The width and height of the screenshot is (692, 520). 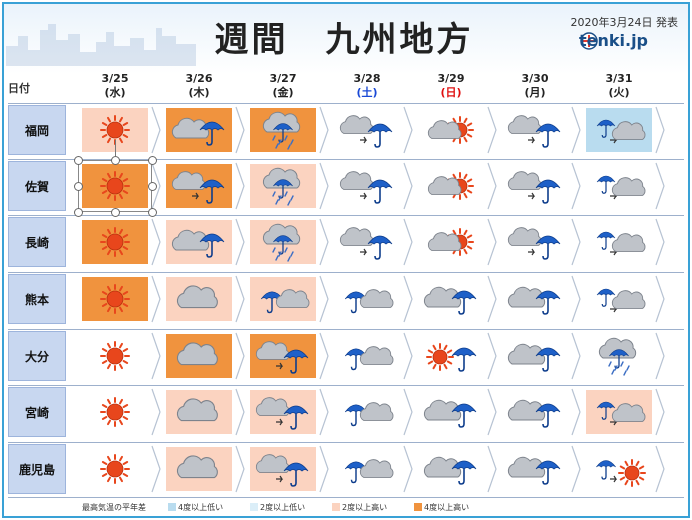 I want to click on legend-item-low2: 2度以上低い, so click(x=277, y=508).